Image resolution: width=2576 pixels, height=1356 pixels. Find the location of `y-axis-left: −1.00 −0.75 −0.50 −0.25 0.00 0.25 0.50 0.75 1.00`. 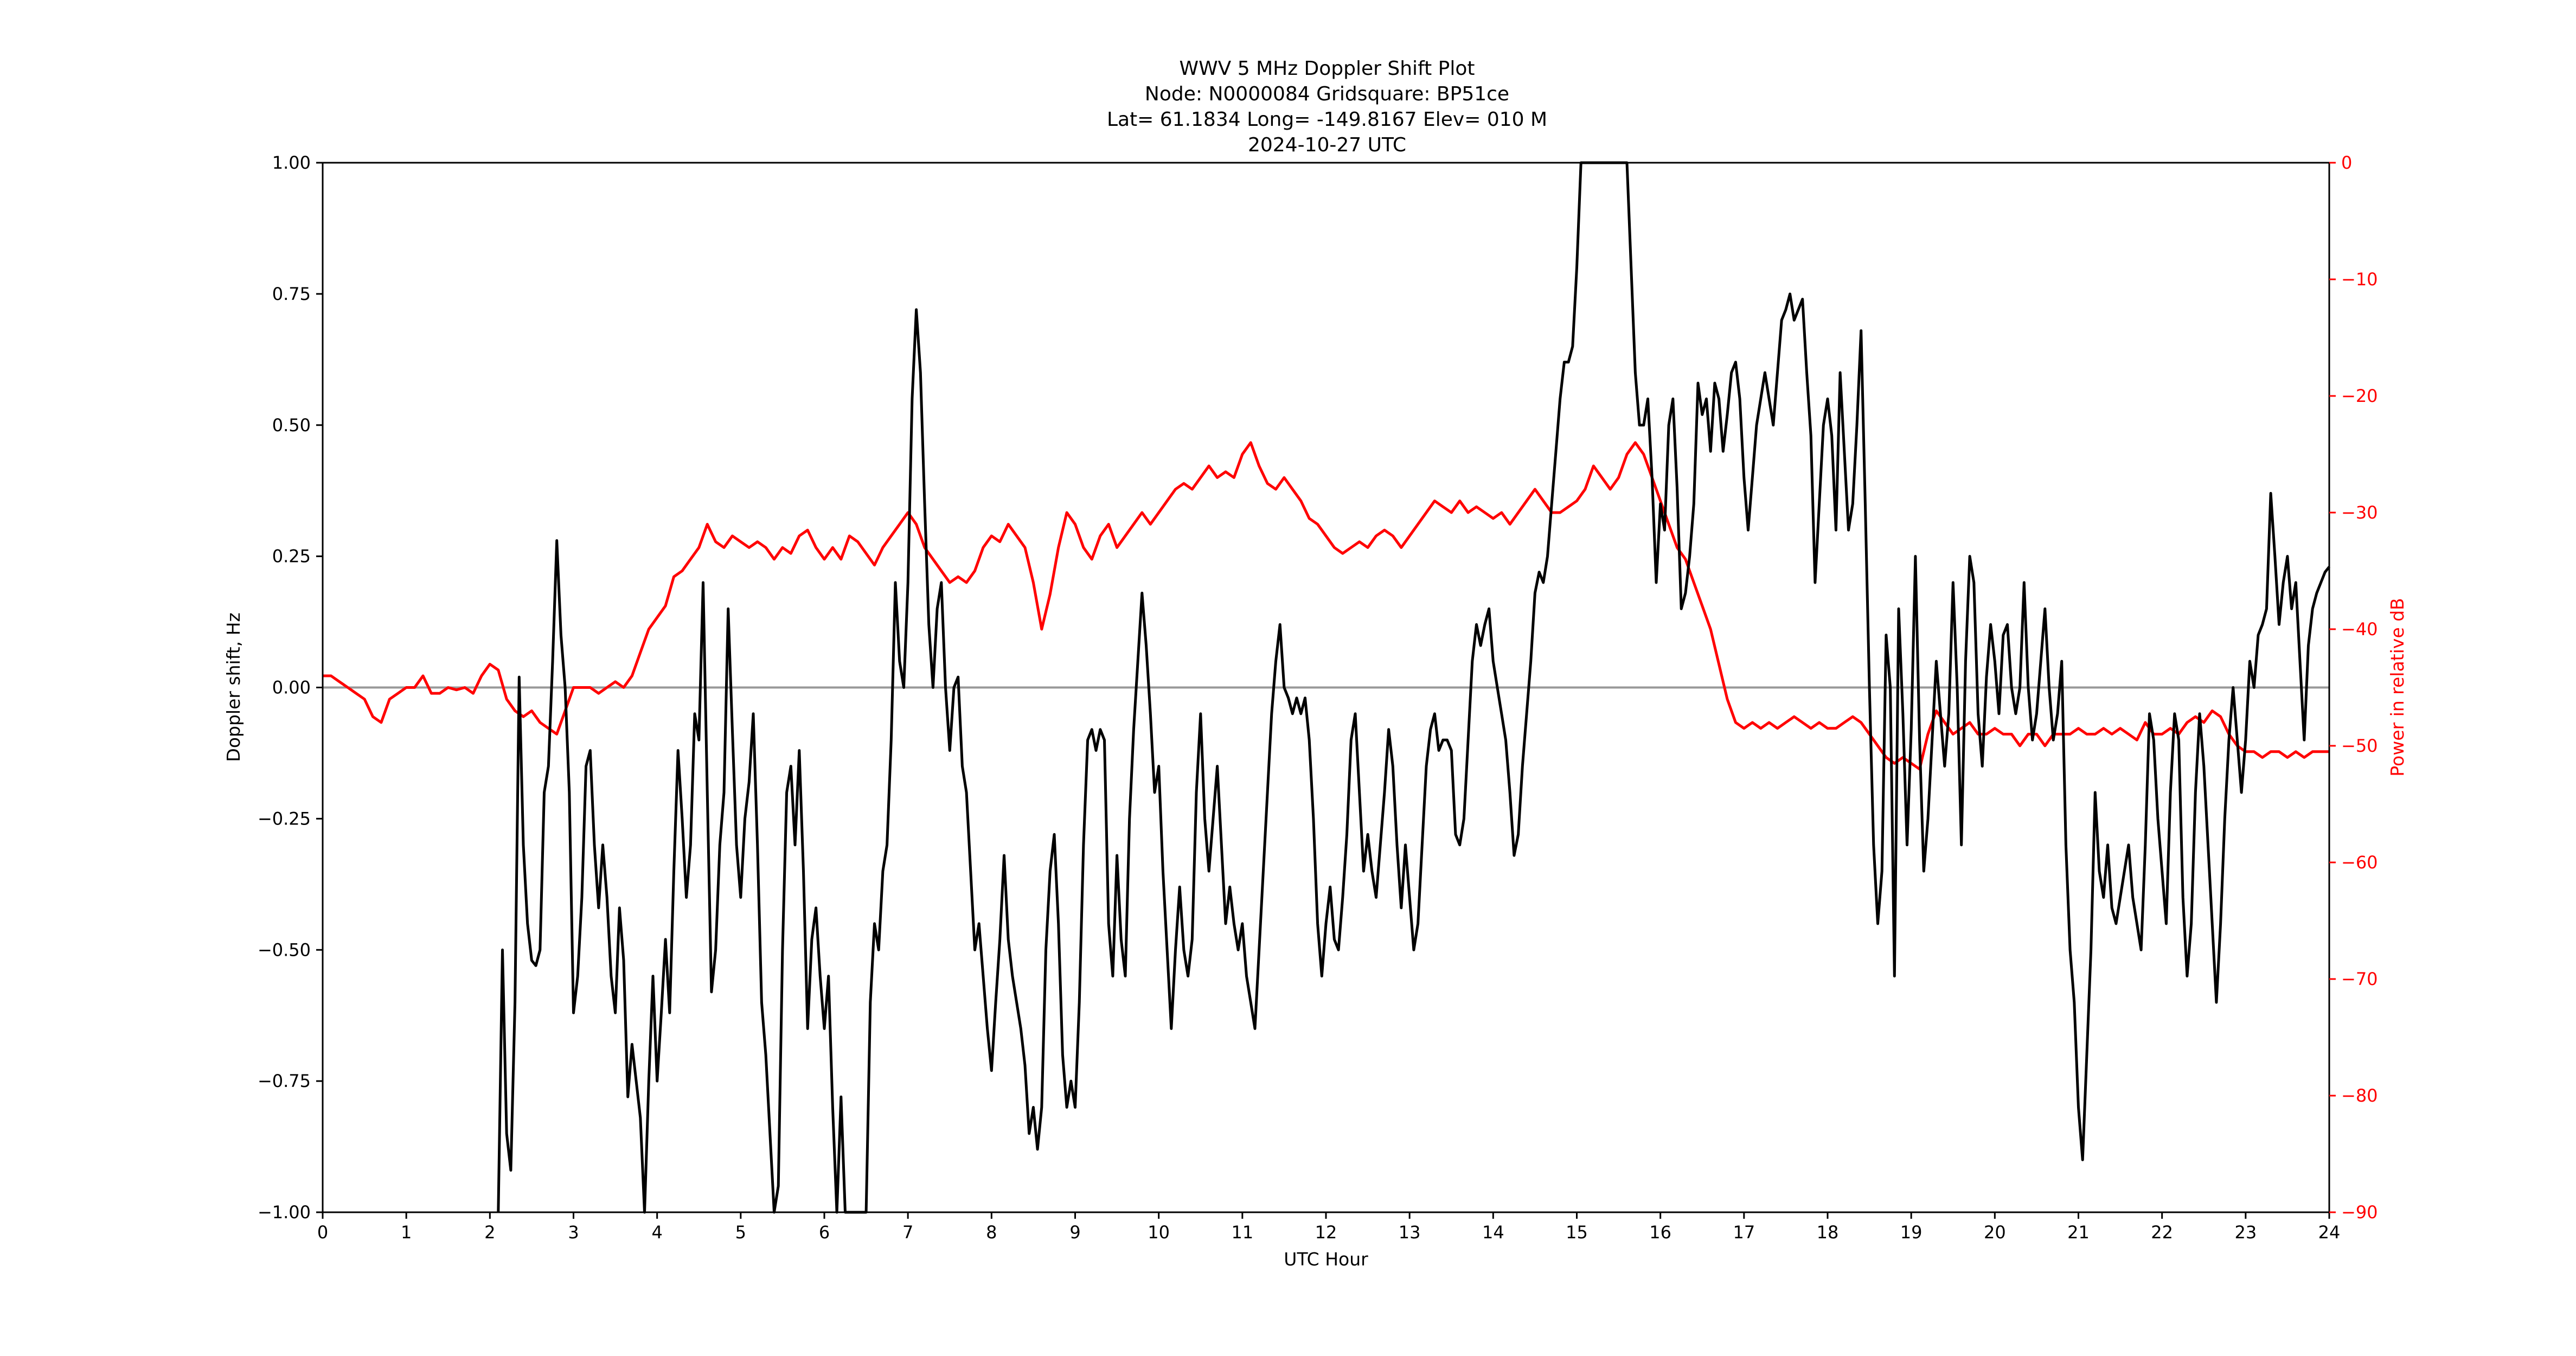

y-axis-left: −1.00 −0.75 −0.50 −0.25 0.00 0.25 0.50 0.75 1.00 is located at coordinates (290, 687).